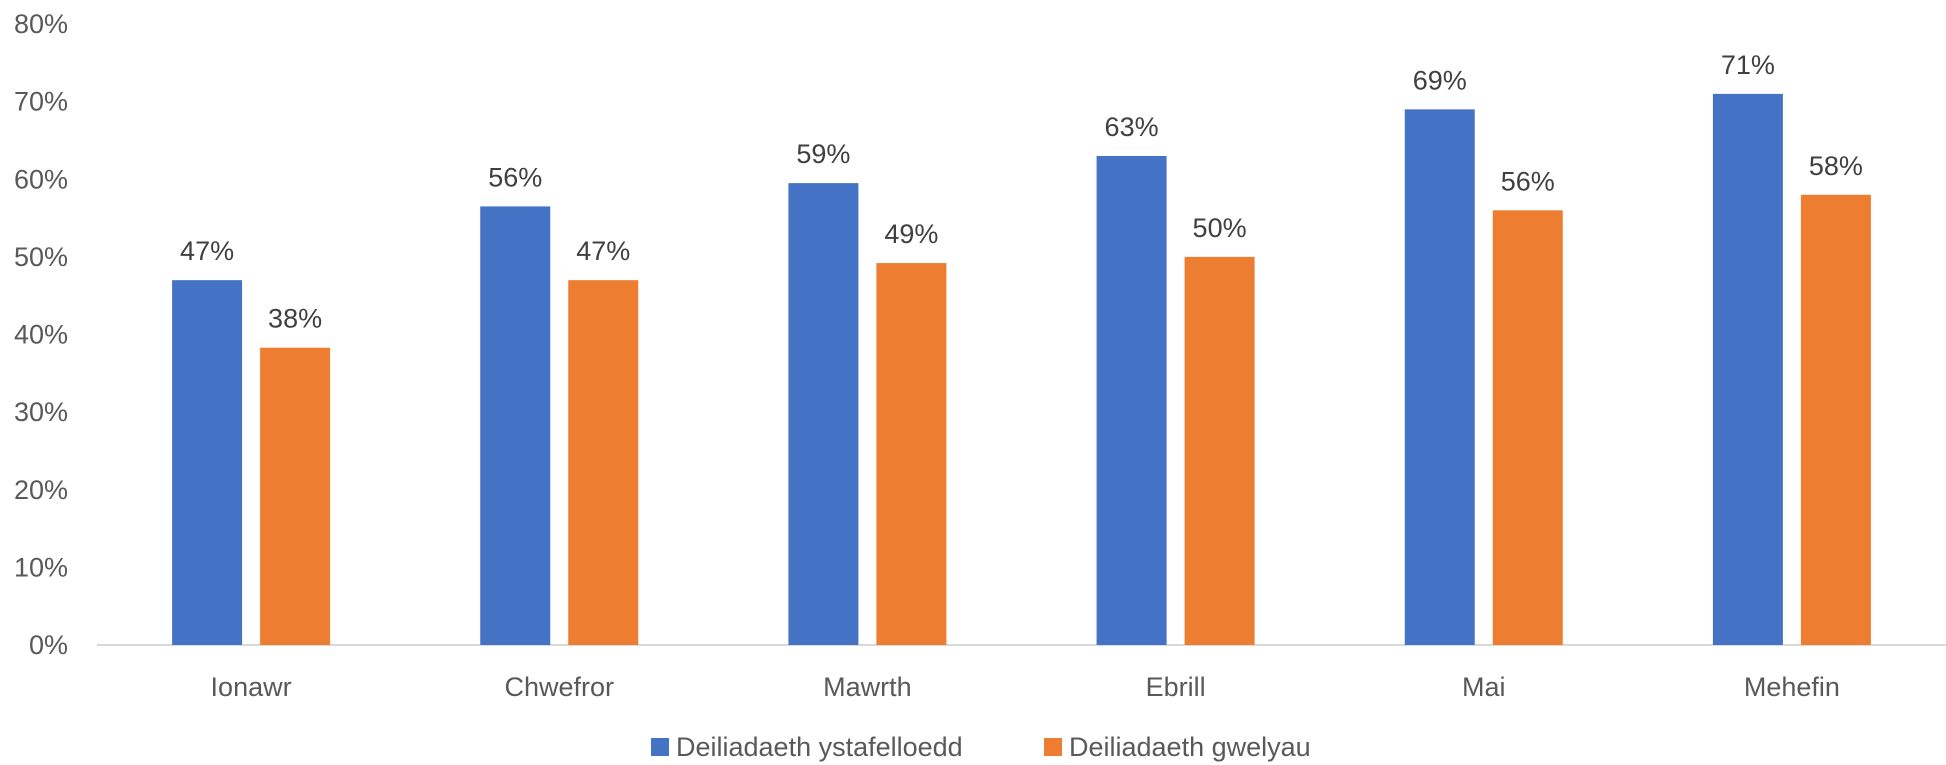  What do you see at coordinates (515, 425) in the screenshot?
I see `bar-rooms-chwefror` at bounding box center [515, 425].